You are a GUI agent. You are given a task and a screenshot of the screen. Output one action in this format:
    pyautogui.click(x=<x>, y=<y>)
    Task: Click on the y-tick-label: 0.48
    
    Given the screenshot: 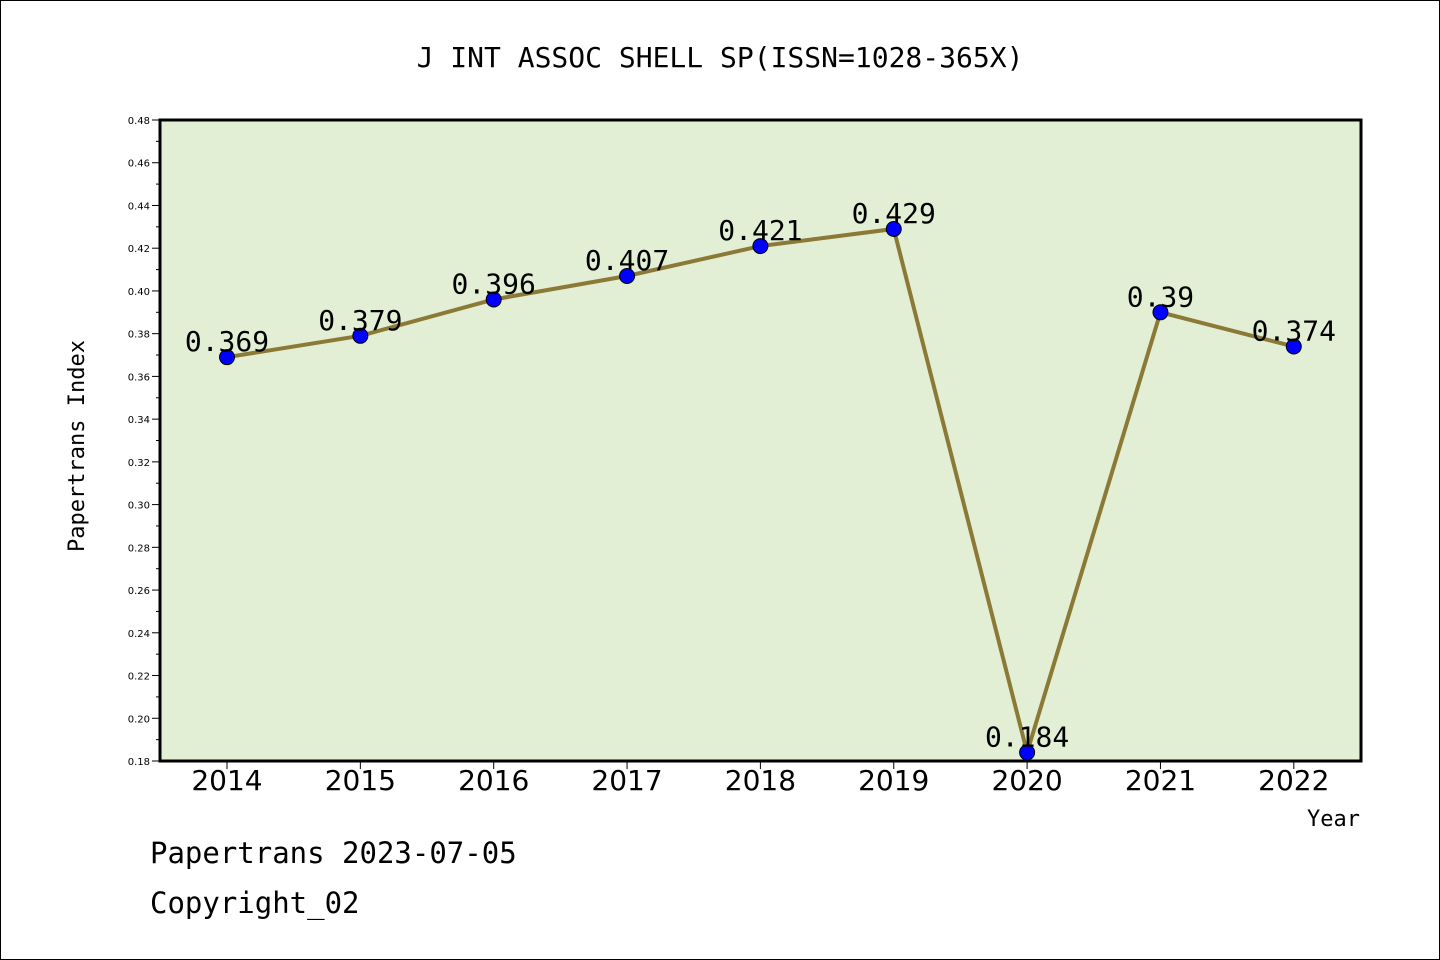 What is the action you would take?
    pyautogui.click(x=139, y=121)
    